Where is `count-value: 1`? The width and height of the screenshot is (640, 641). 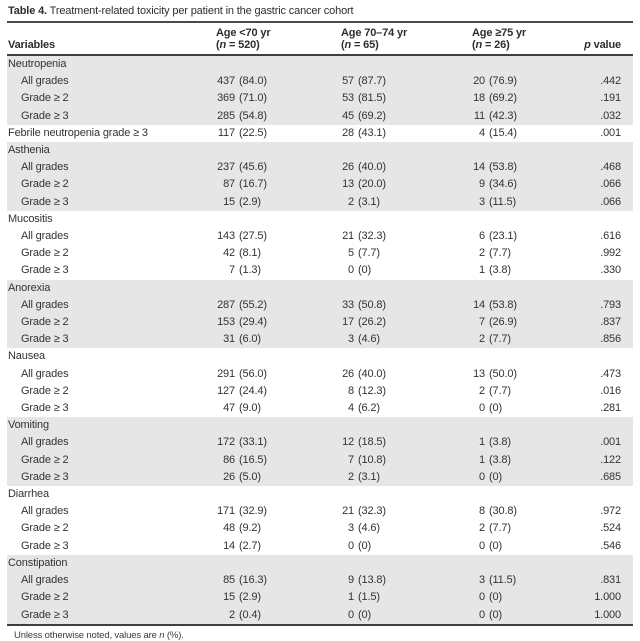
count-value: 1 is located at coordinates (482, 459).